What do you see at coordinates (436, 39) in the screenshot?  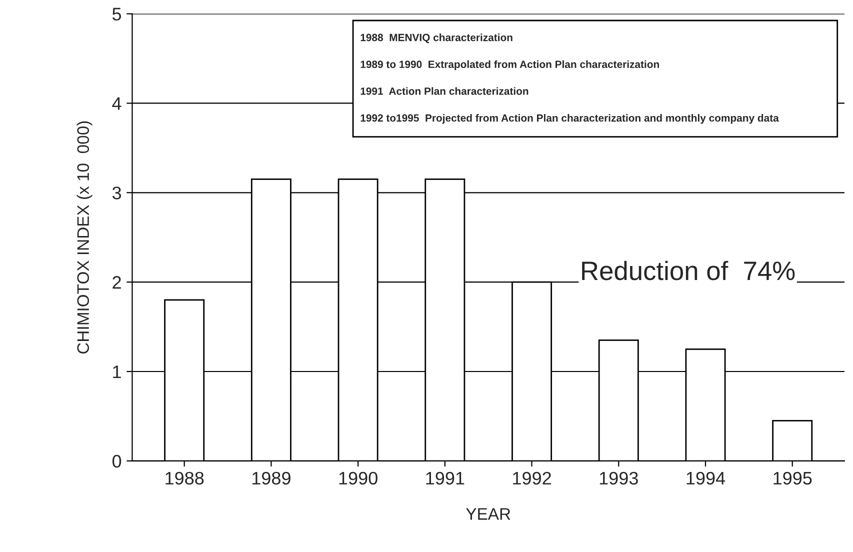 I see `annotation: 1988 MENVIQ characterization` at bounding box center [436, 39].